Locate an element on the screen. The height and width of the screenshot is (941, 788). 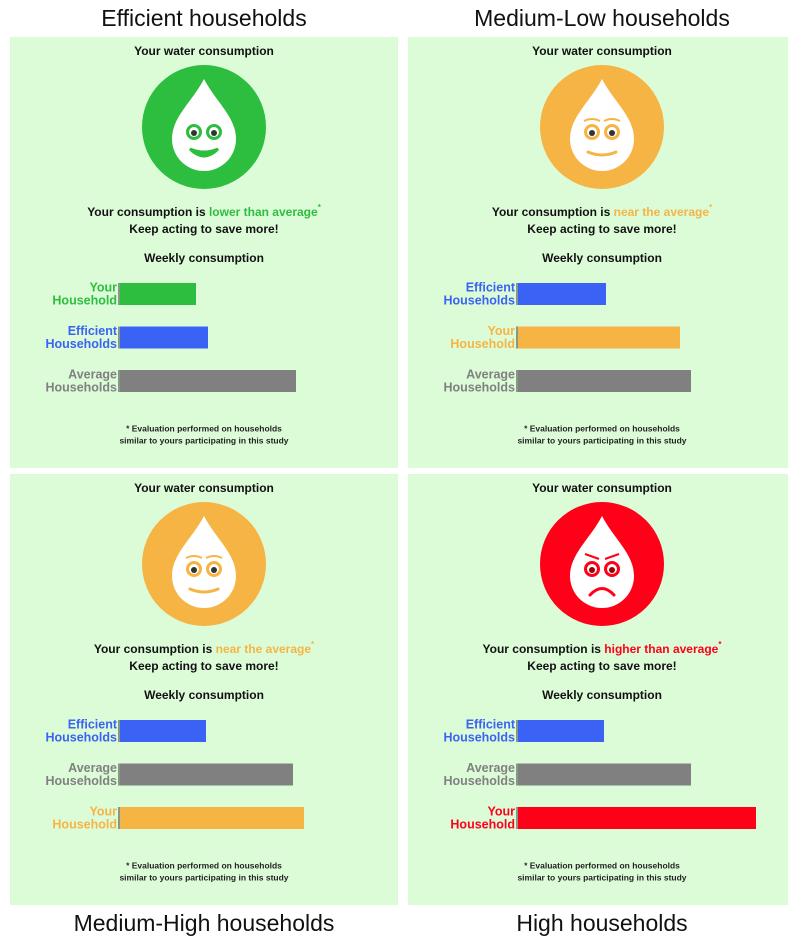
panel-caption: High households is located at coordinates (601, 923).